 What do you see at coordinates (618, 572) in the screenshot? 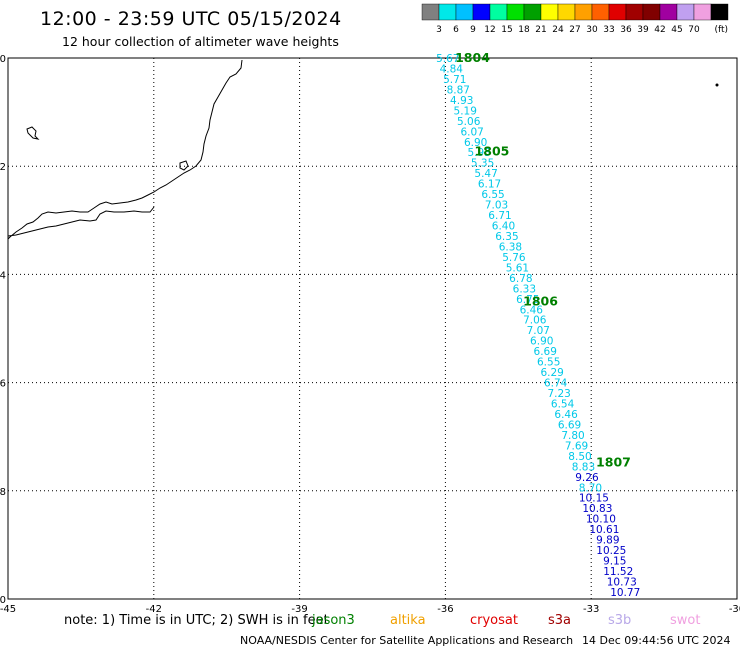
I see `swh-value: 11.52` at bounding box center [618, 572].